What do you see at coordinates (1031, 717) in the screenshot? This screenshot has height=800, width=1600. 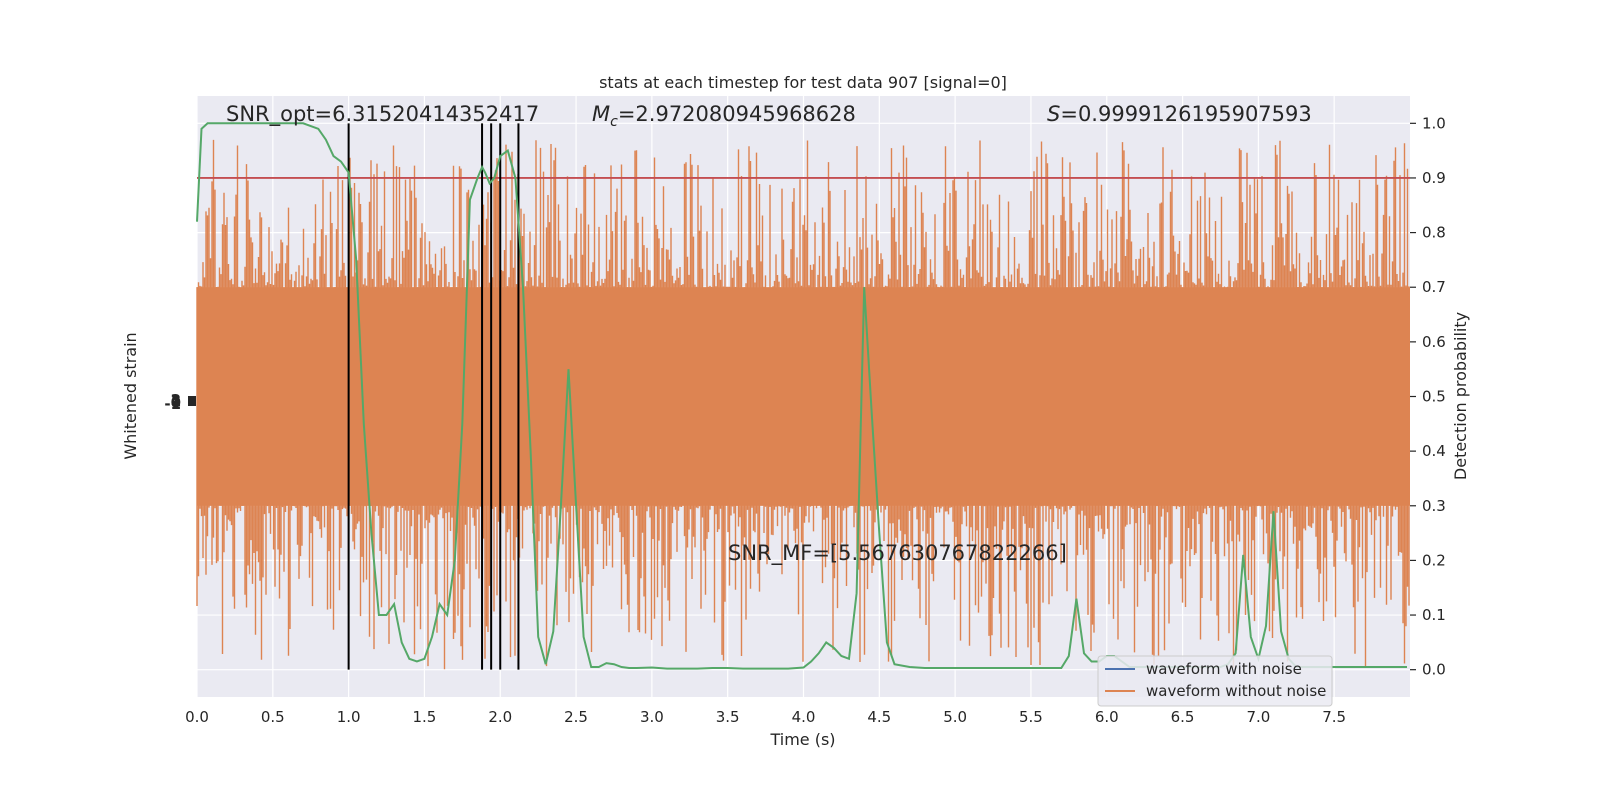 I see `x-tick-label: 5.5` at bounding box center [1031, 717].